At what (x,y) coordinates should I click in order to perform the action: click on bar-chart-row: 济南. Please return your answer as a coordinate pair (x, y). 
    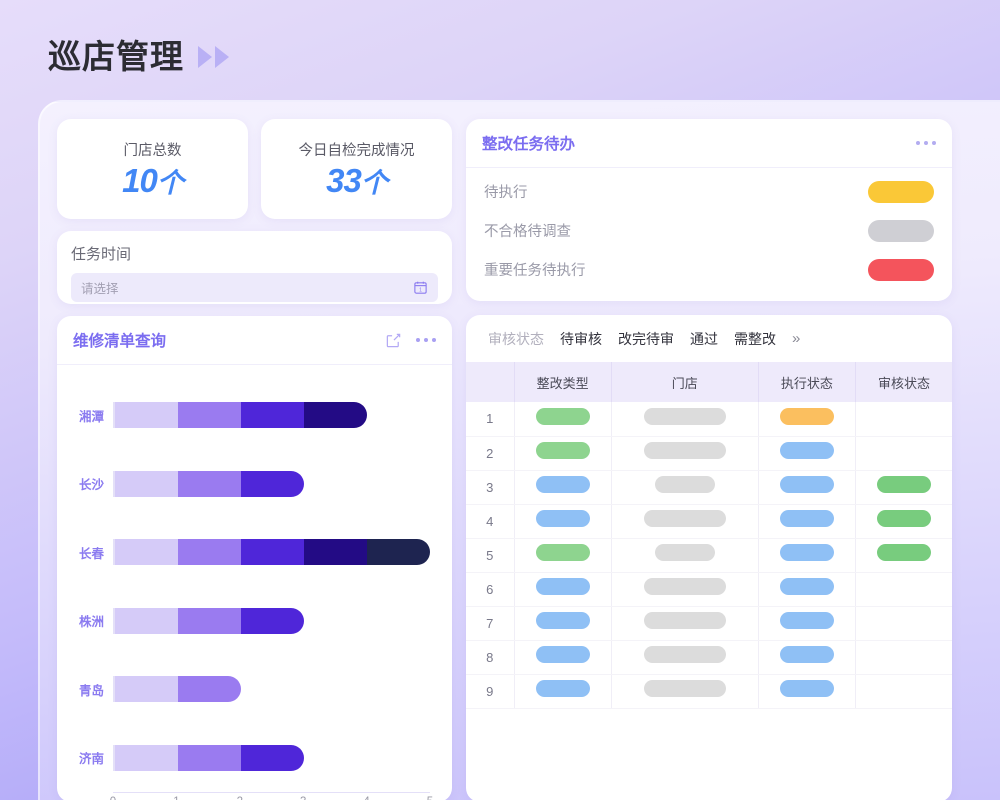
    Looking at the image, I should click on (247, 758).